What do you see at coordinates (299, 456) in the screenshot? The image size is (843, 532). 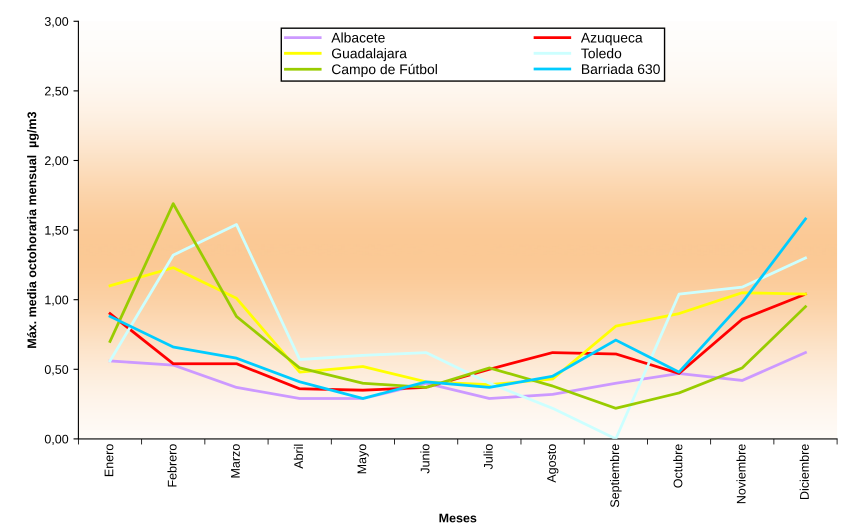 I see `x-tick-label: Abril` at bounding box center [299, 456].